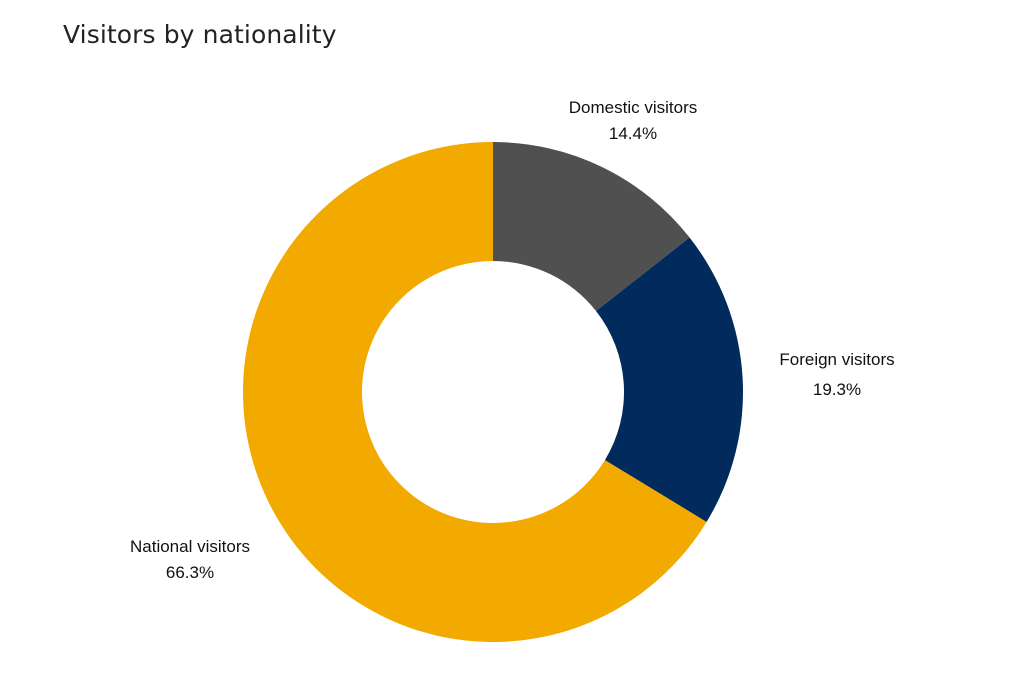 The height and width of the screenshot is (677, 1024). What do you see at coordinates (190, 546) in the screenshot?
I see `slice-name-label: National visitors` at bounding box center [190, 546].